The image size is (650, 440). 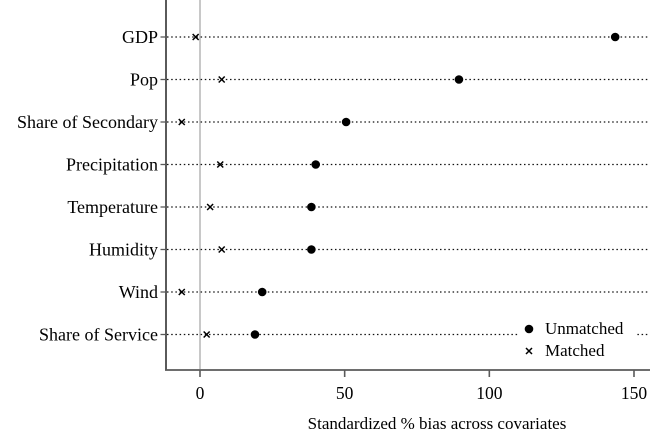 What do you see at coordinates (112, 165) in the screenshot?
I see `category-label: Precipitation` at bounding box center [112, 165].